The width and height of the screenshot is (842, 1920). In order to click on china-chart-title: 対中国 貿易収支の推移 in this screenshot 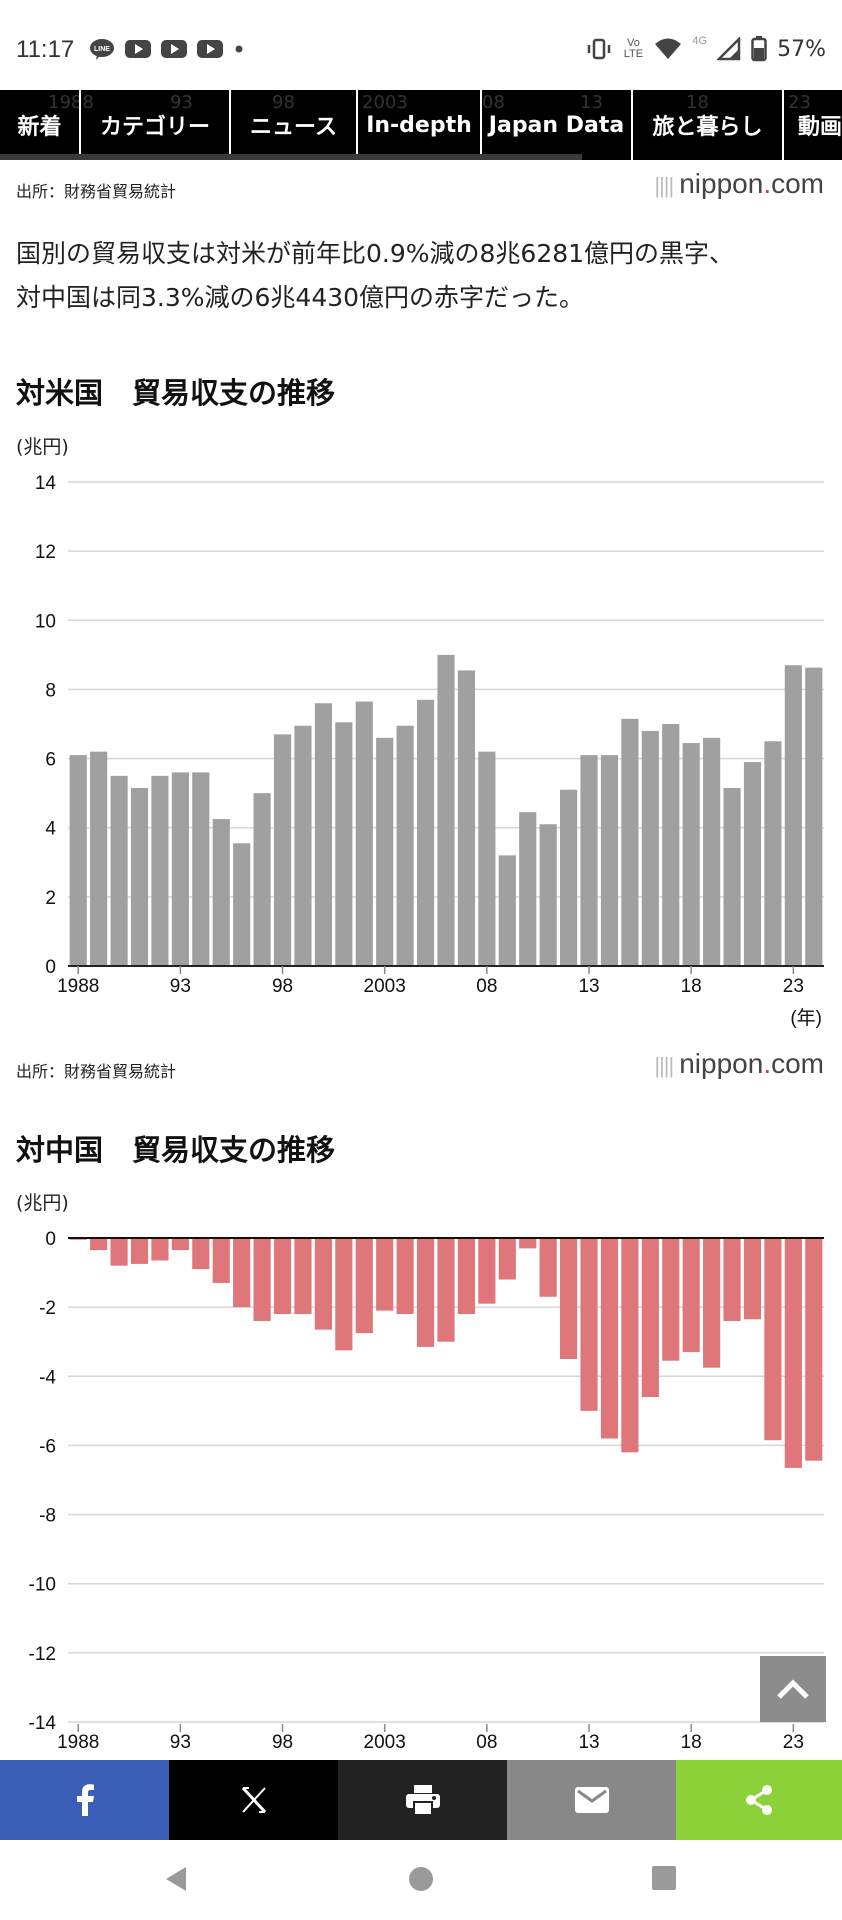, I will do `click(176, 1150)`.